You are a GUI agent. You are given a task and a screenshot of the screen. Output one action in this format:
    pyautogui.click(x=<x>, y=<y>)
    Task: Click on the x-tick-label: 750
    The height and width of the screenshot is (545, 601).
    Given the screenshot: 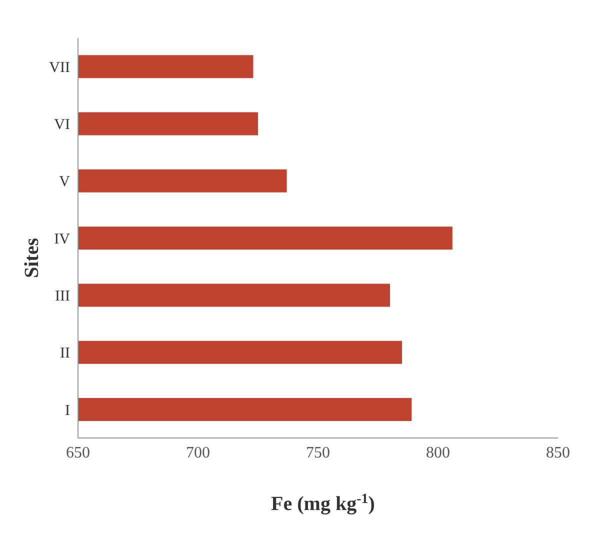 What is the action you would take?
    pyautogui.click(x=318, y=453)
    